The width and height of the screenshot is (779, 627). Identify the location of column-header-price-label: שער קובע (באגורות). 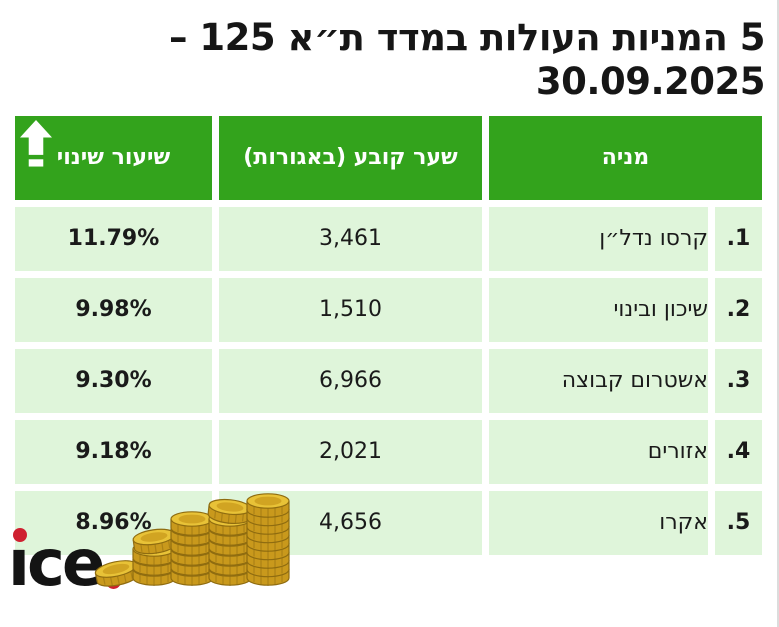
(350, 158).